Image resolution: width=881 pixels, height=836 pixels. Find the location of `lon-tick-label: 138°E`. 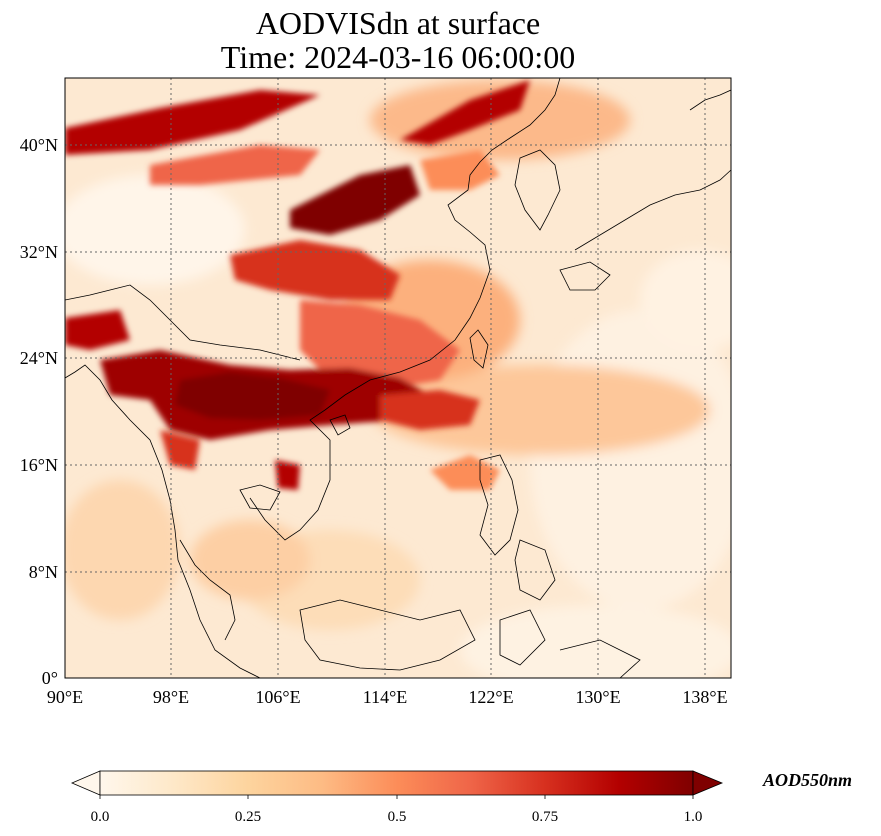

lon-tick-label: 138°E is located at coordinates (704, 697).